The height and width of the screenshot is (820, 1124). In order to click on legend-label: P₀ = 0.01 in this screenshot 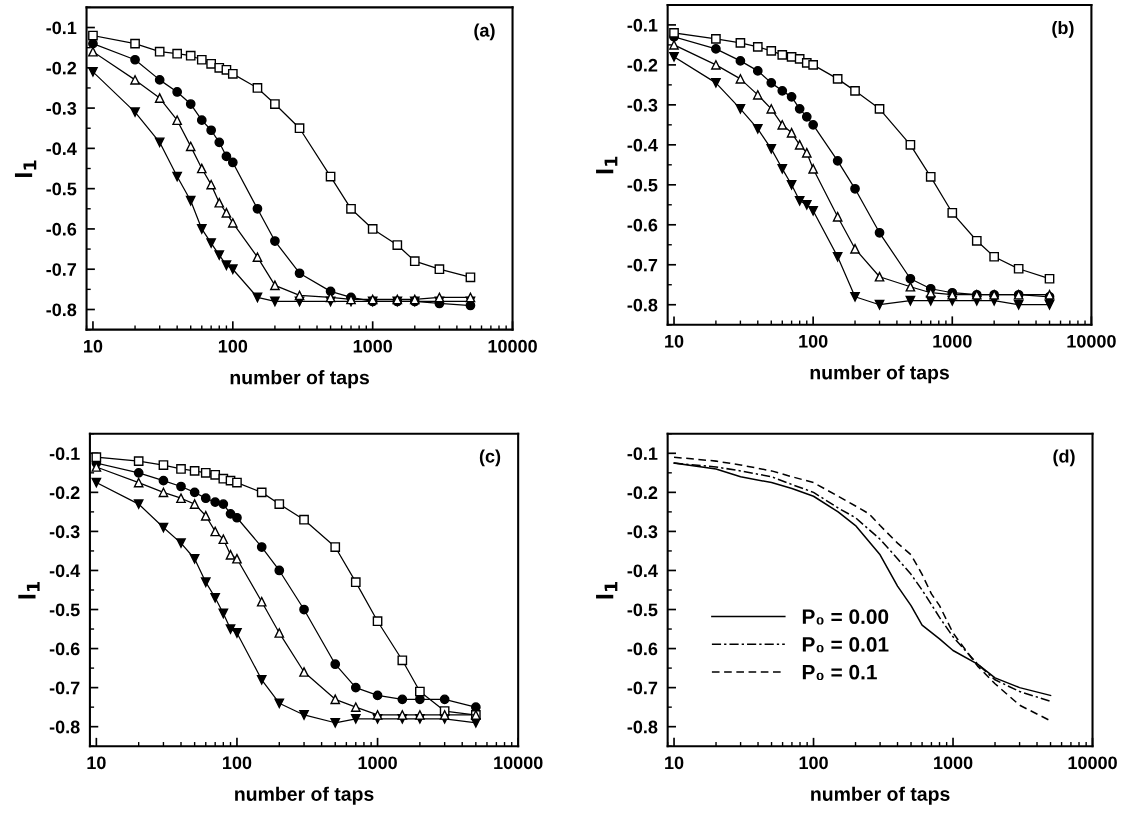, I will do `click(845, 645)`.